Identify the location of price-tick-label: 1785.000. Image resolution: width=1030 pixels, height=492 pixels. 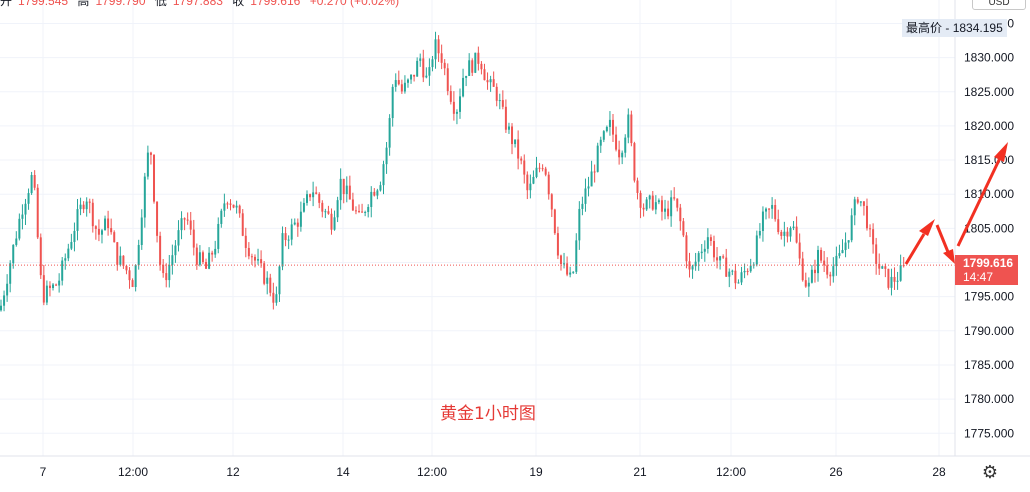
(989, 365).